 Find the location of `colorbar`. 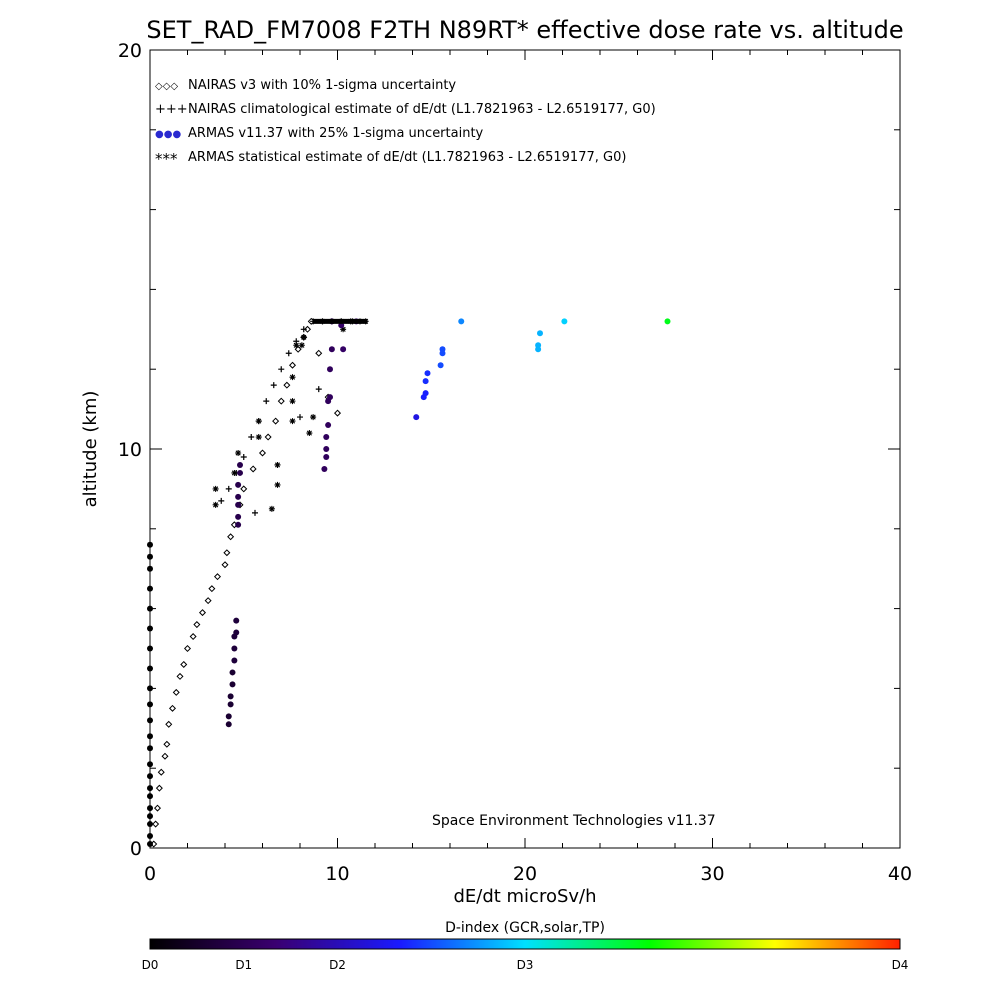

colorbar is located at coordinates (525, 944).